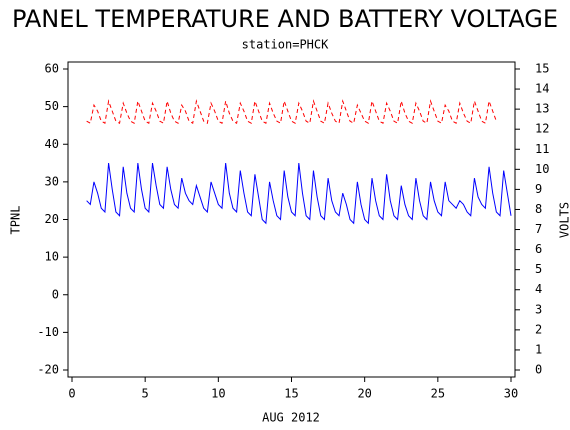 The height and width of the screenshot is (430, 570). I want to click on y2-tick-label: 10, so click(542, 169).